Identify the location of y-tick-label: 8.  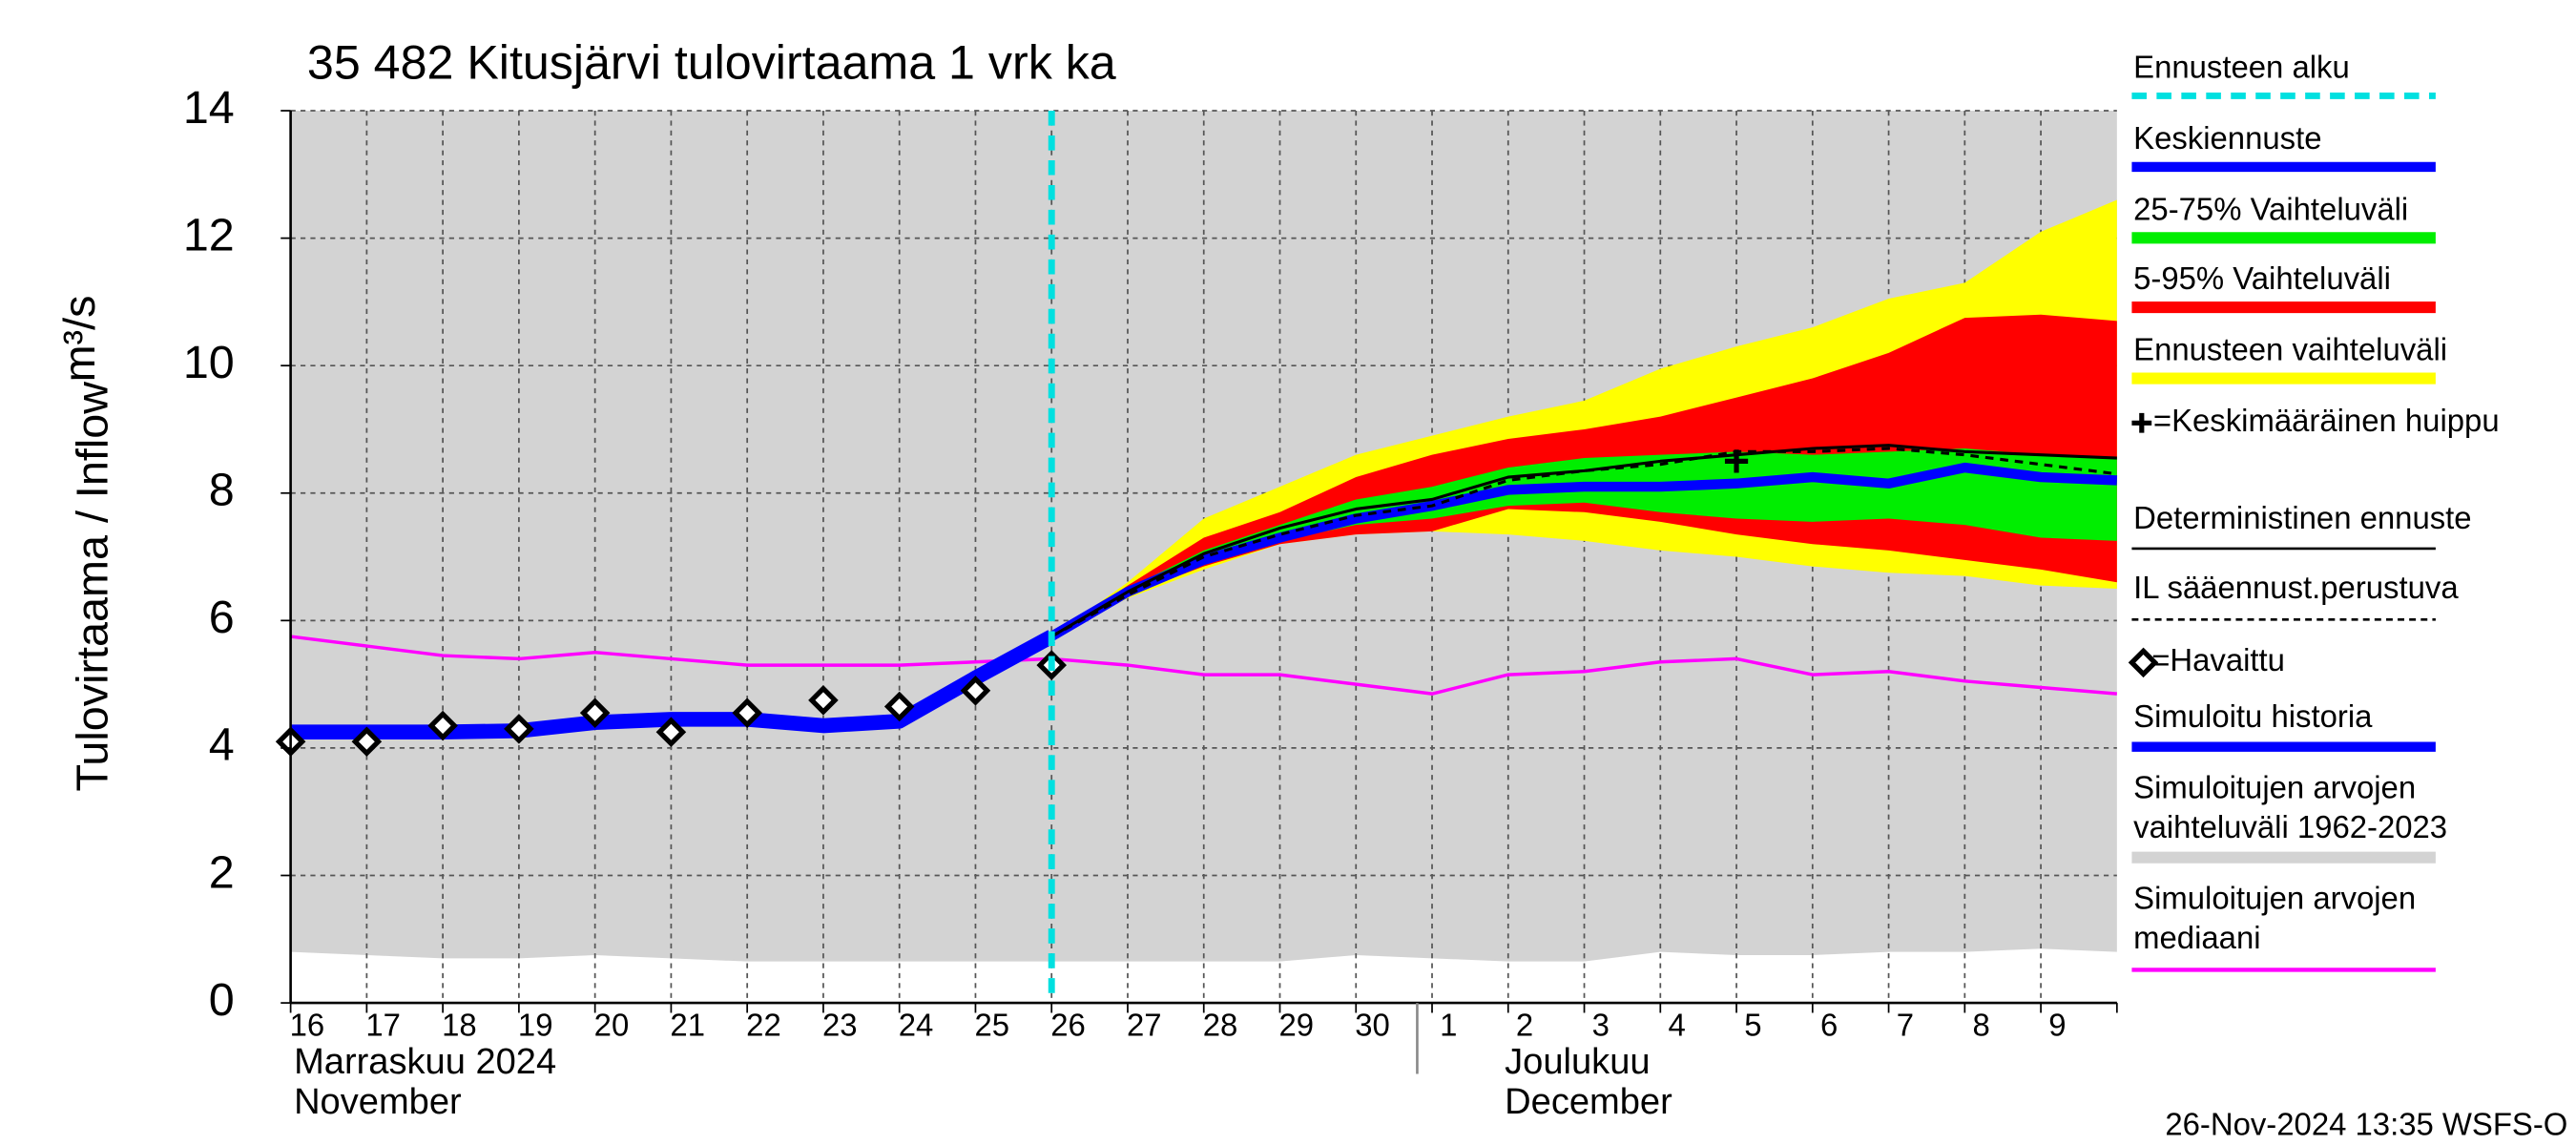
(222, 490).